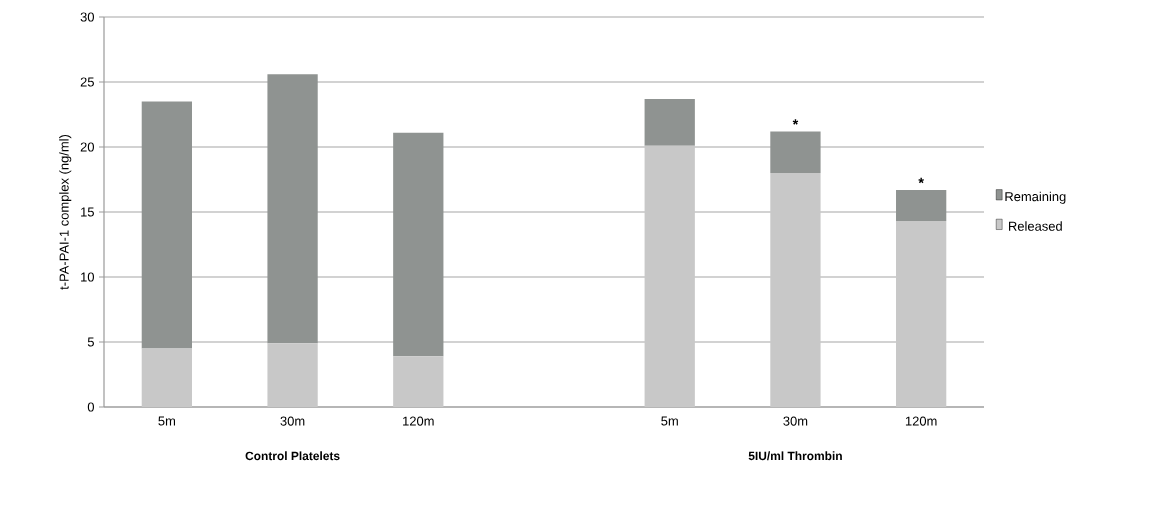 Image resolution: width=1153 pixels, height=506 pixels. I want to click on y-tick-label: 0, so click(90, 407).